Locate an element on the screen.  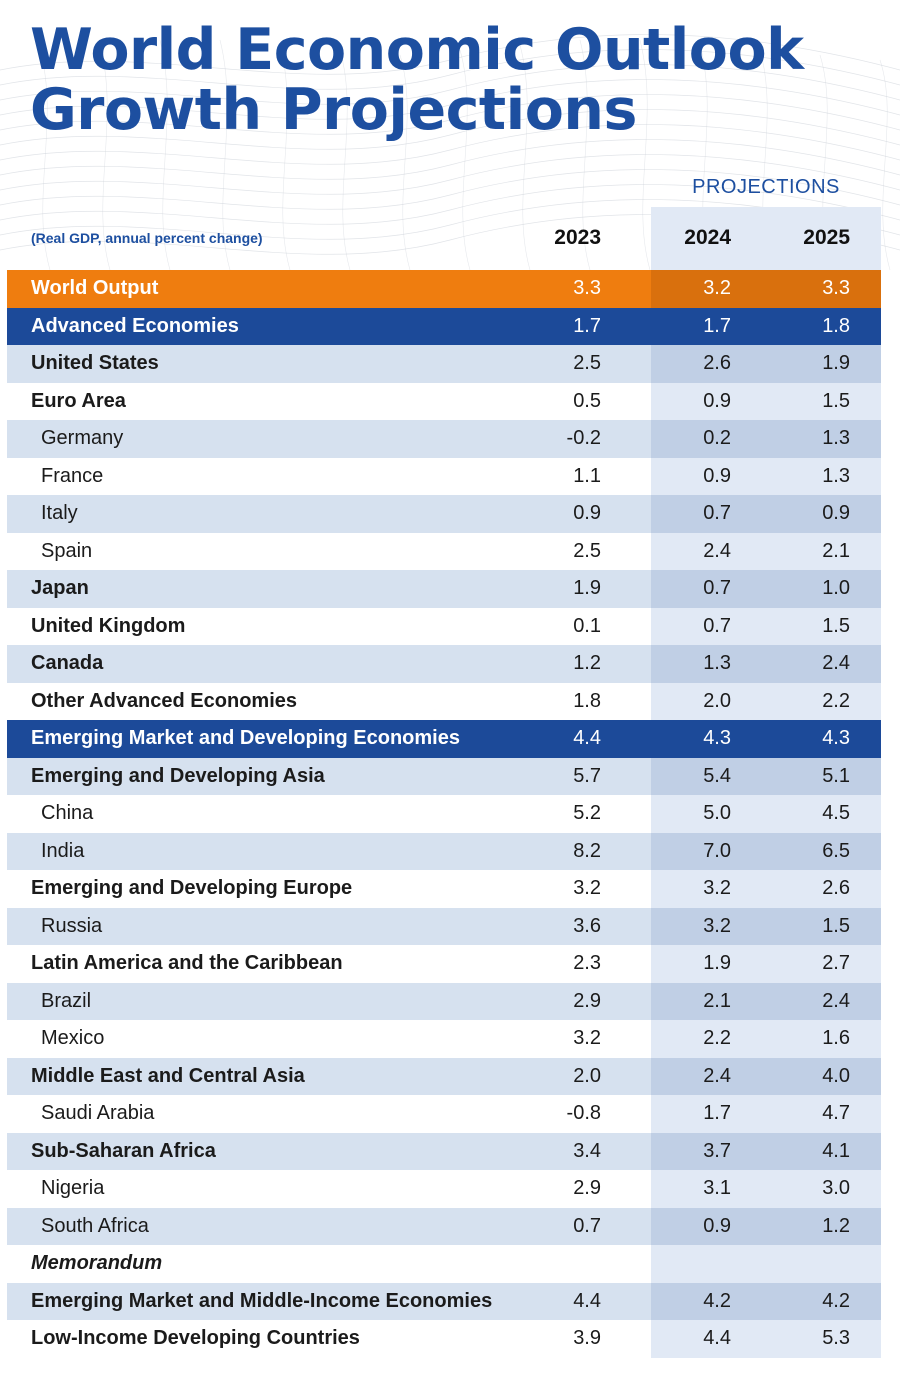
value-2024-cell: 3.2 is located at coordinates (766, 926).